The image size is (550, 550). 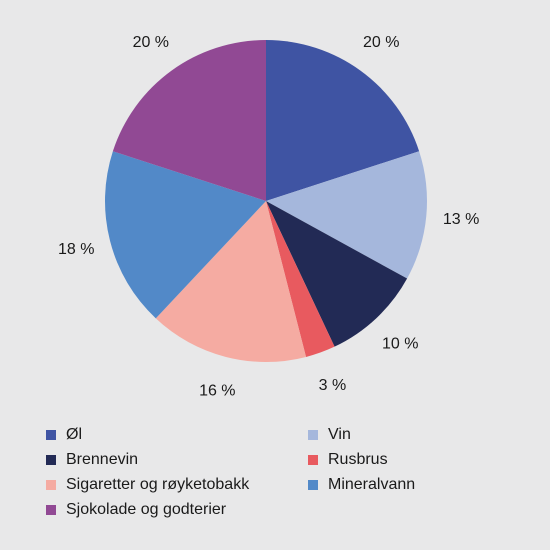 What do you see at coordinates (388, 435) in the screenshot?
I see `legend-item-1: Vin` at bounding box center [388, 435].